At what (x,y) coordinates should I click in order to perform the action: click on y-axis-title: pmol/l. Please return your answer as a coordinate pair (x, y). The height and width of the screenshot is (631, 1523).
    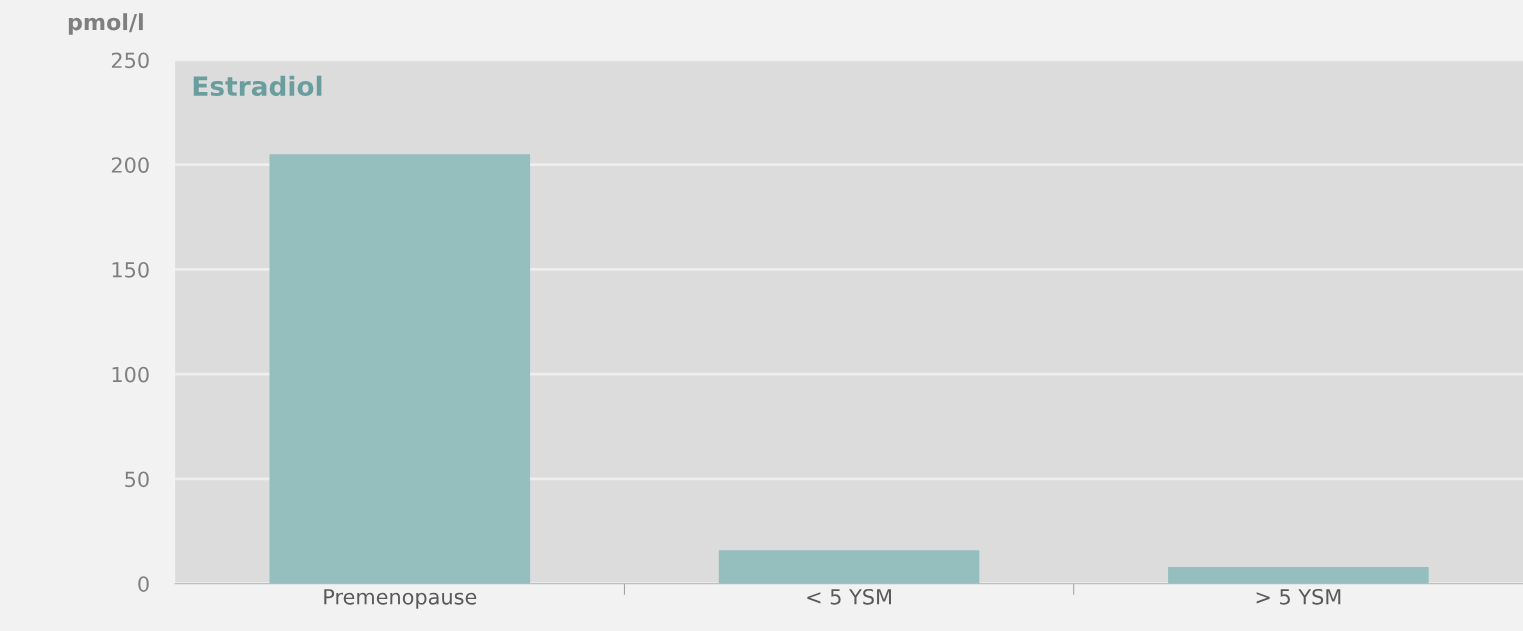
    Looking at the image, I should click on (105, 24).